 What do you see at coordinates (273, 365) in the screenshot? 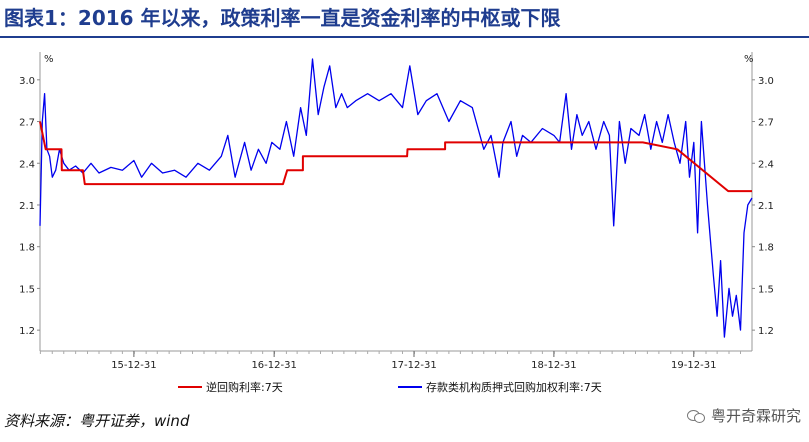
I see `x-tick-label: 16-12-31` at bounding box center [273, 365].